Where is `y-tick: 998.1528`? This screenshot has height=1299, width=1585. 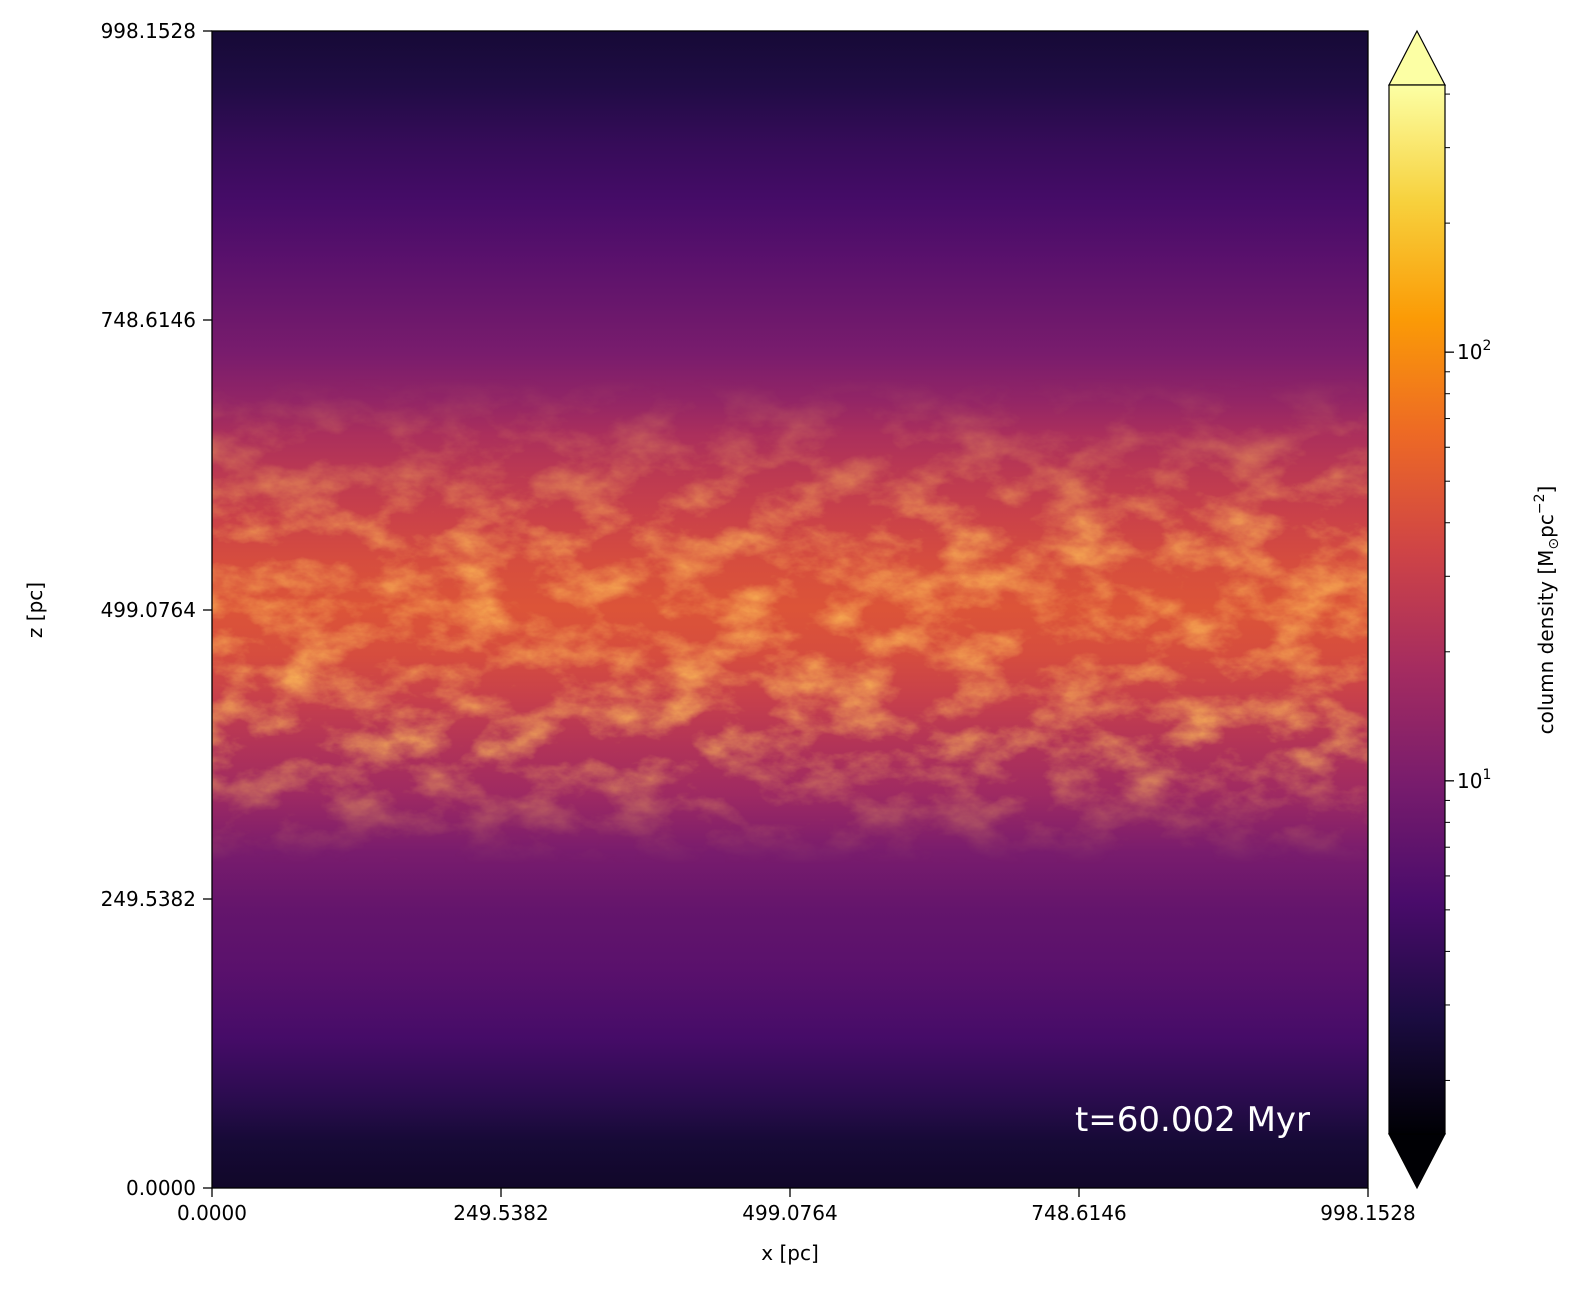 y-tick: 998.1528 is located at coordinates (156, 31).